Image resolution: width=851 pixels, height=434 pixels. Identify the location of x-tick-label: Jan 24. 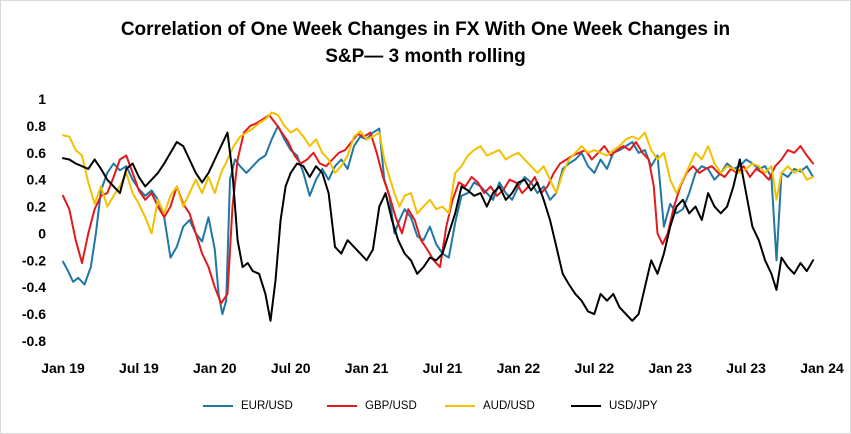
(822, 368).